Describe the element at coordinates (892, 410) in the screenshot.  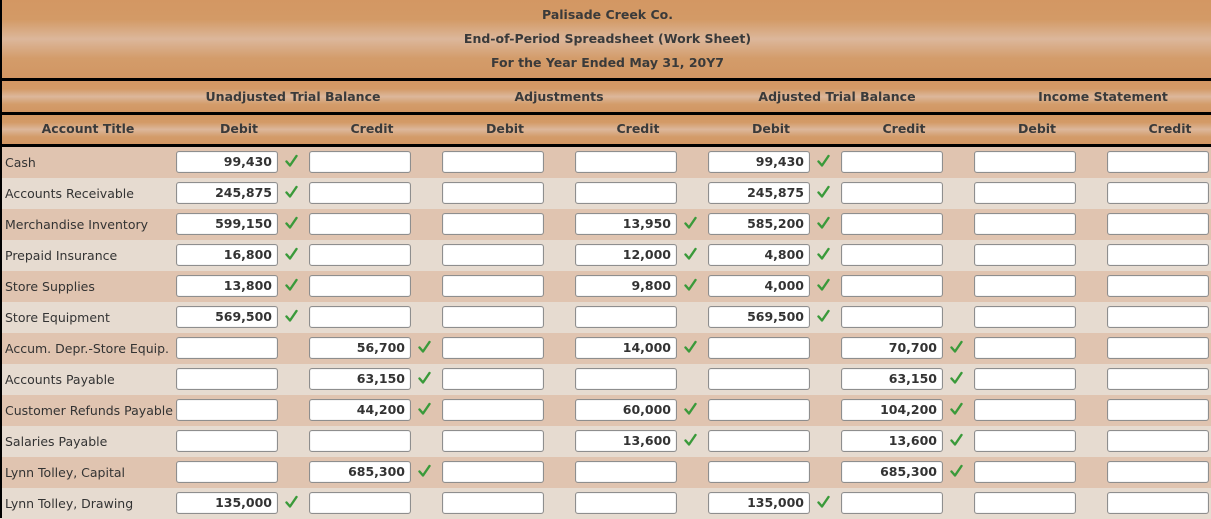
I see `atb-credit-input: 104,200` at that location.